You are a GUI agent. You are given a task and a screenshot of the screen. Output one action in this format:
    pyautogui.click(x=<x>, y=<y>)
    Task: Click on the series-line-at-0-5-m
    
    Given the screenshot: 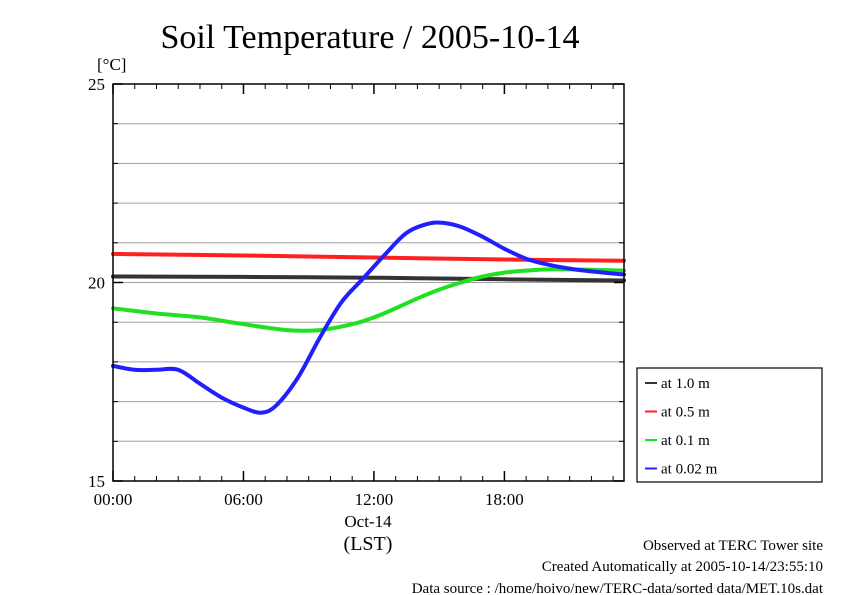 What is the action you would take?
    pyautogui.click(x=368, y=257)
    